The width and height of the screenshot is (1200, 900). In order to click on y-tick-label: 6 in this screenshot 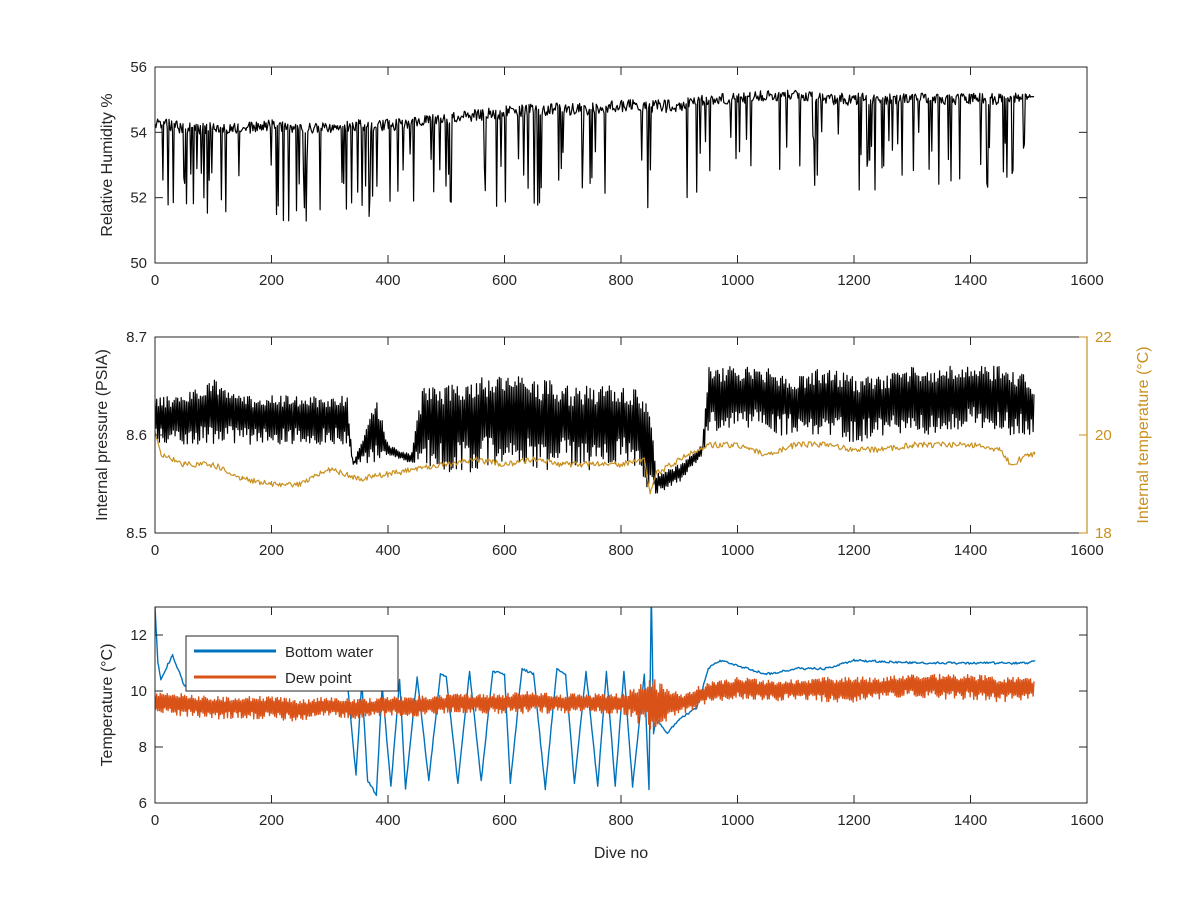, I will do `click(143, 803)`.